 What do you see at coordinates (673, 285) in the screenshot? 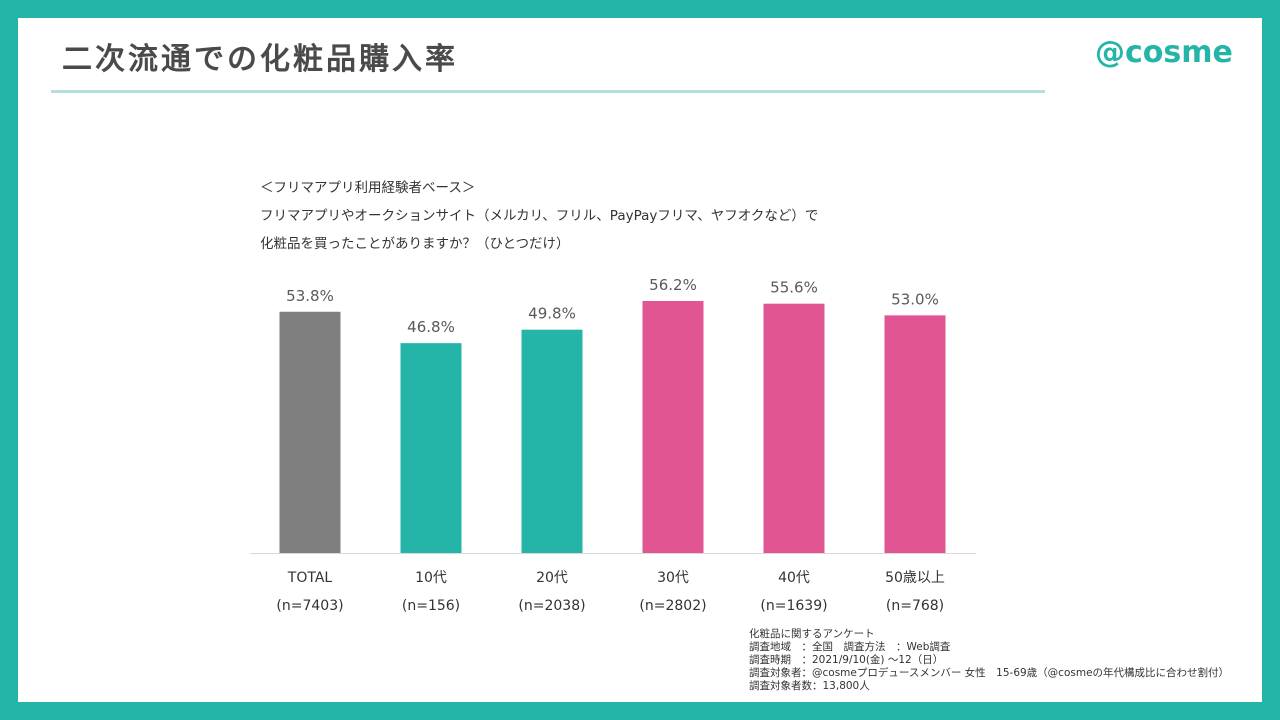
I see `data-label-3: 56.2%` at bounding box center [673, 285].